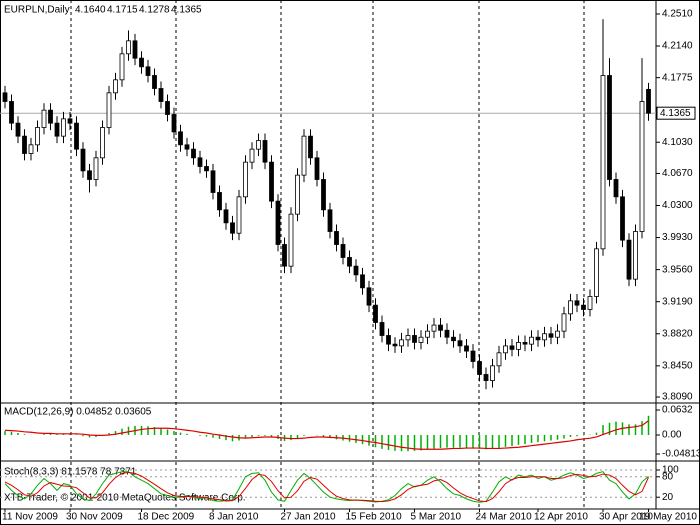 The width and height of the screenshot is (700, 525). What do you see at coordinates (308, 517) in the screenshot?
I see `x-tick-label: 27 Jan 2010` at bounding box center [308, 517].